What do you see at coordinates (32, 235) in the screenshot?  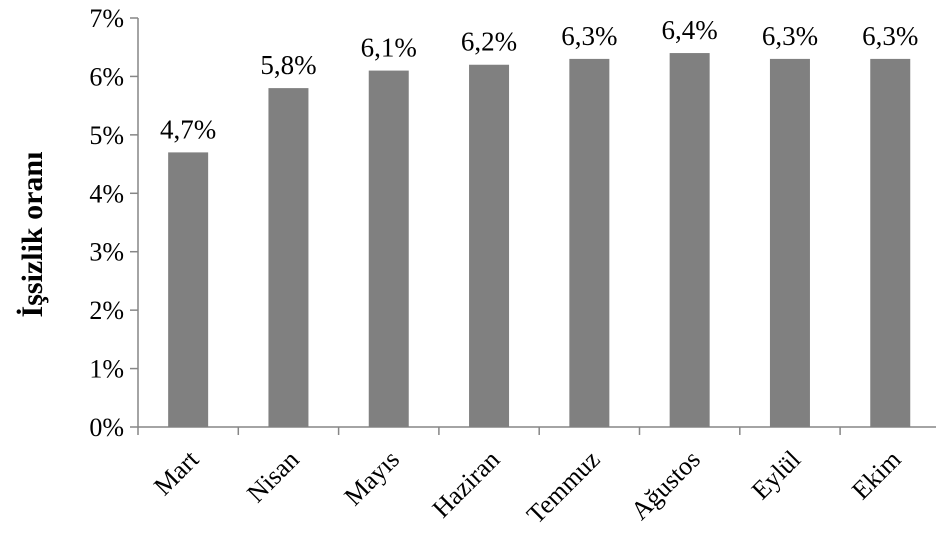 I see `y-axis-title: İşsizlik oranı` at bounding box center [32, 235].